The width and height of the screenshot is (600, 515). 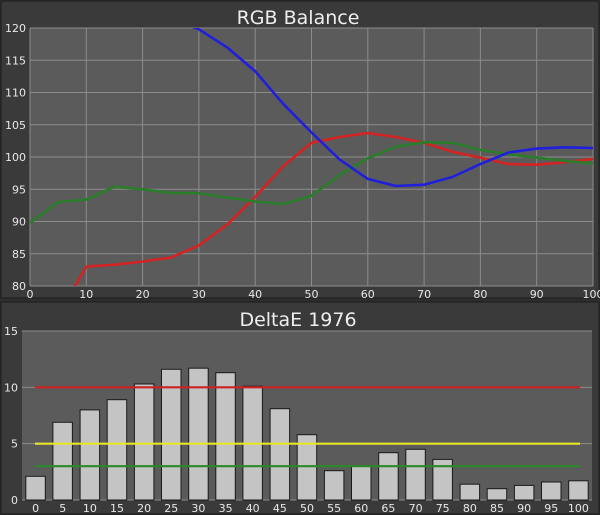 What do you see at coordinates (15, 125) in the screenshot?
I see `rgb-y-tick-label: 105` at bounding box center [15, 125].